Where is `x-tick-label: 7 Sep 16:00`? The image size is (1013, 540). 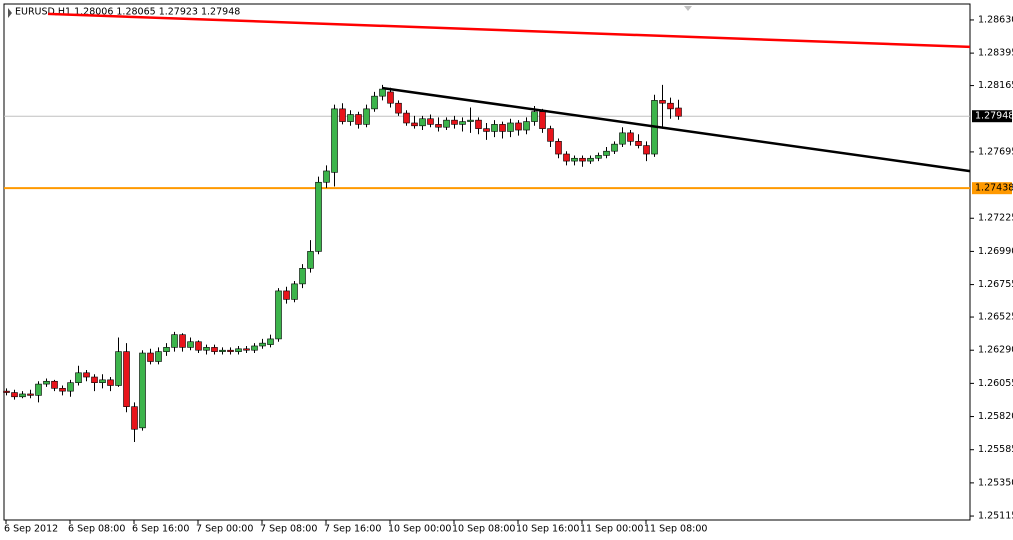 x-tick-label: 7 Sep 16:00 is located at coordinates (352, 529).